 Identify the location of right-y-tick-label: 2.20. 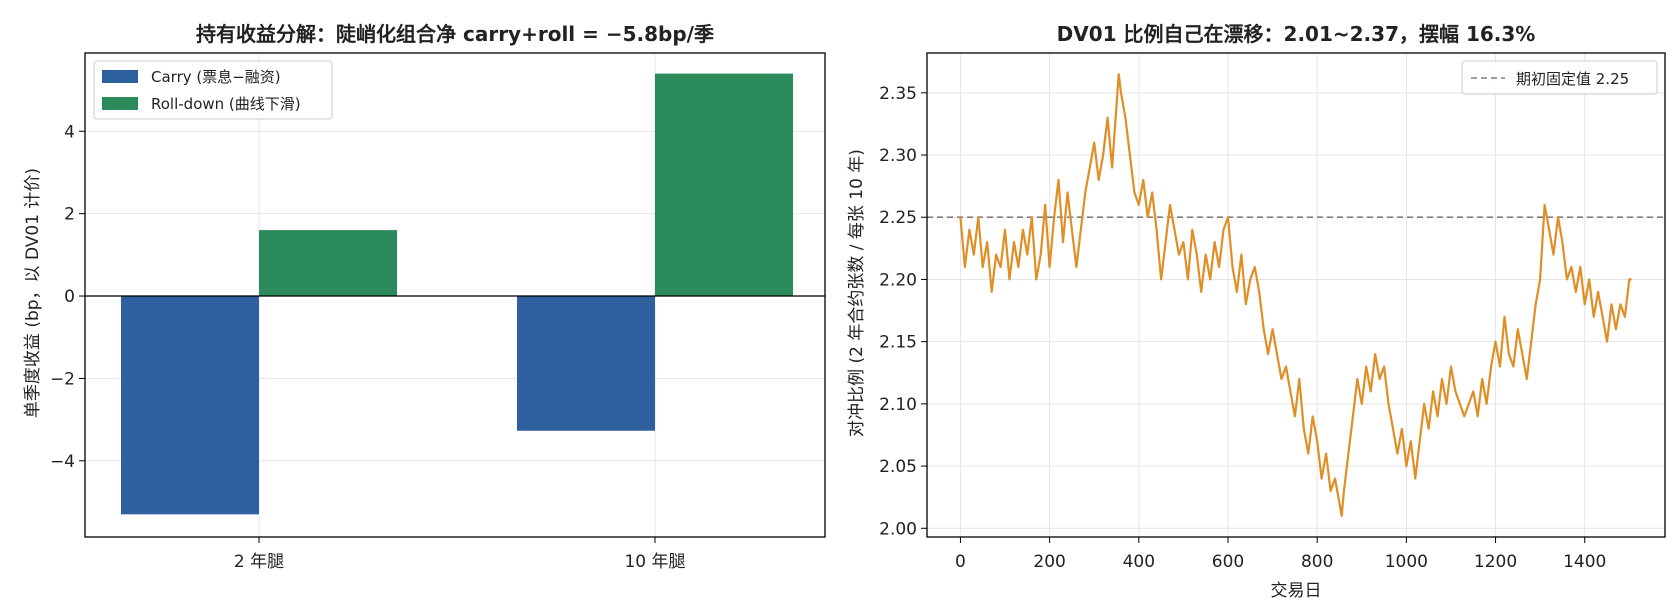
(898, 280).